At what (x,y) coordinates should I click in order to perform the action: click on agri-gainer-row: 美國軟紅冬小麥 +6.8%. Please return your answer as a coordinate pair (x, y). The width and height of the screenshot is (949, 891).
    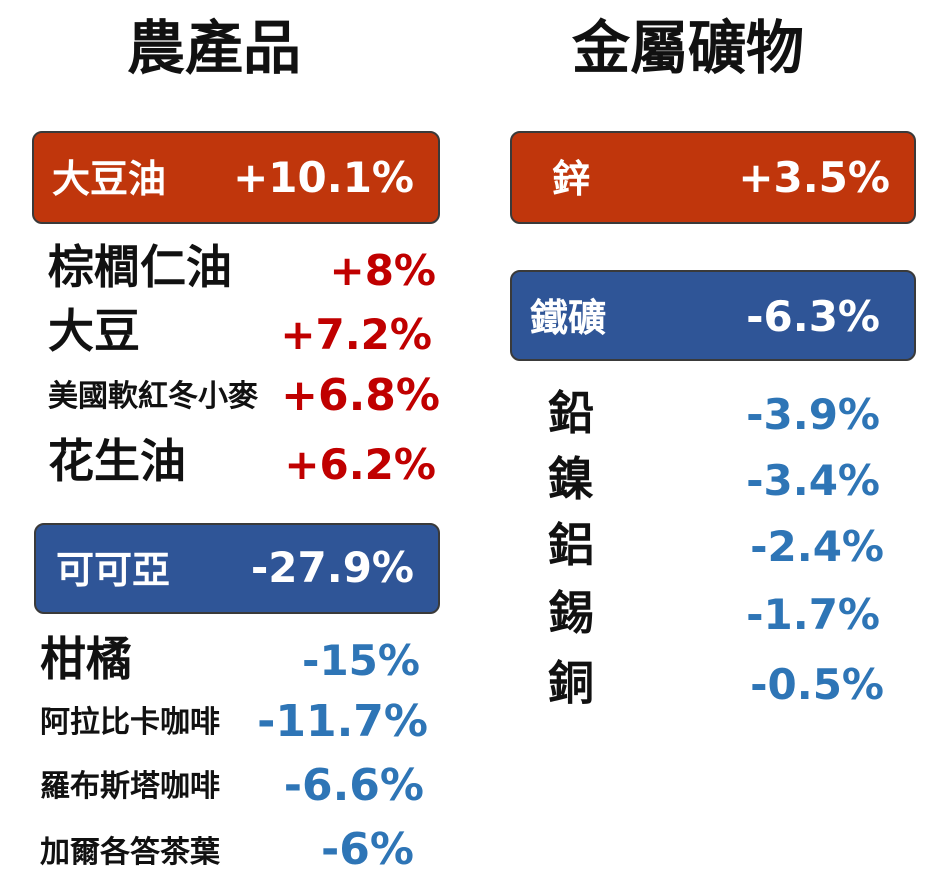
    Looking at the image, I should click on (244, 398).